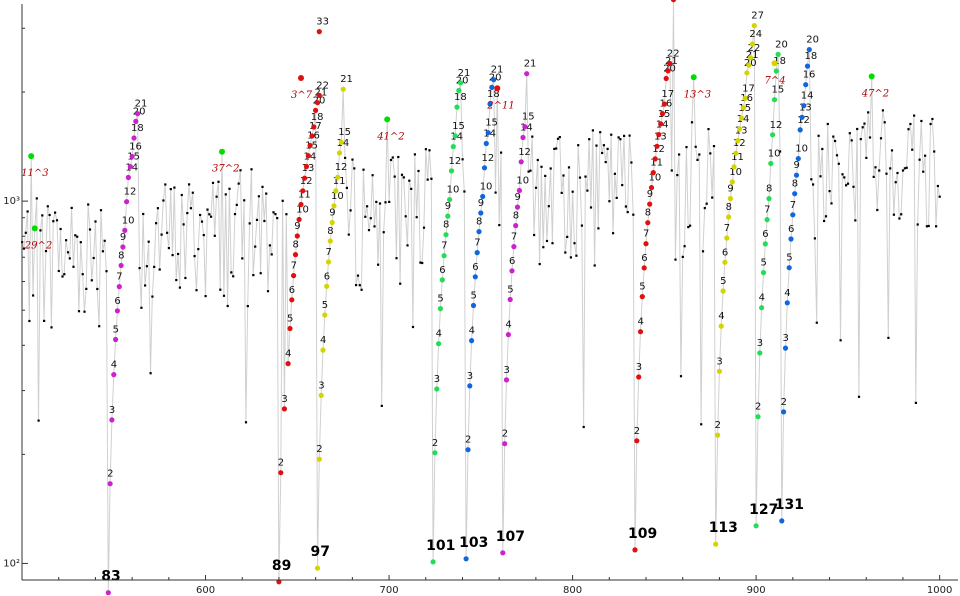  What do you see at coordinates (473, 543) in the screenshot?
I see `prime-label: 103` at bounding box center [473, 543].